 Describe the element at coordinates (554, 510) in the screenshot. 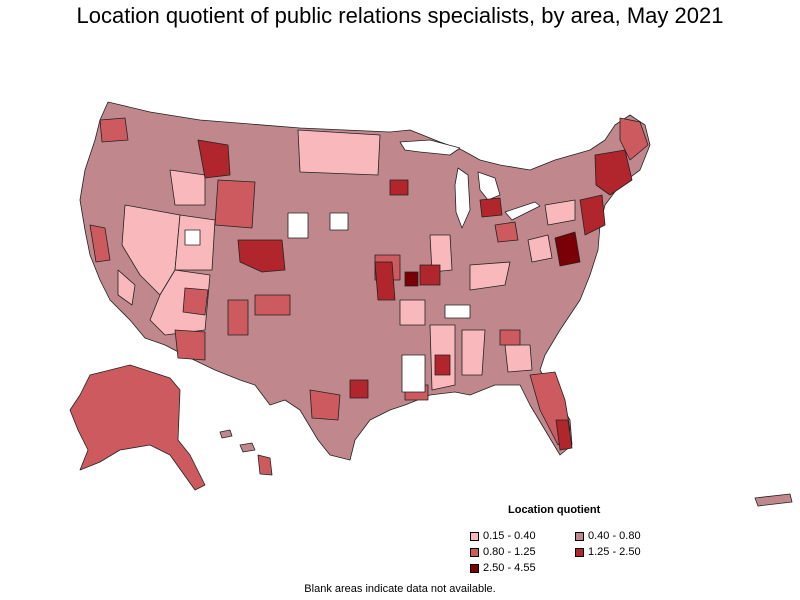

I see `legend-title: Location quotient` at that location.